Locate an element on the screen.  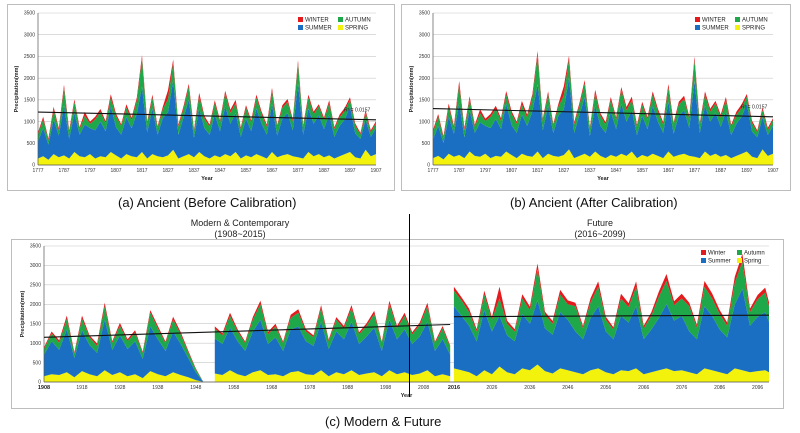
chart-a-x-axis-label: Year is located at coordinates (207, 179).